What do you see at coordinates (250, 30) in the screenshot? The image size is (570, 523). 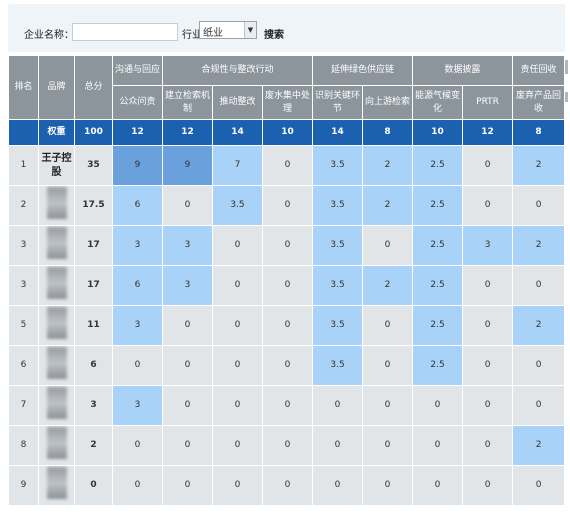 I see `chevron-down-icon: ▼` at bounding box center [250, 30].